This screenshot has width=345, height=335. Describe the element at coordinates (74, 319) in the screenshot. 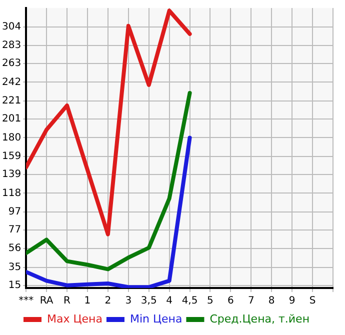

I see `legend-label: Max Цена` at that location.